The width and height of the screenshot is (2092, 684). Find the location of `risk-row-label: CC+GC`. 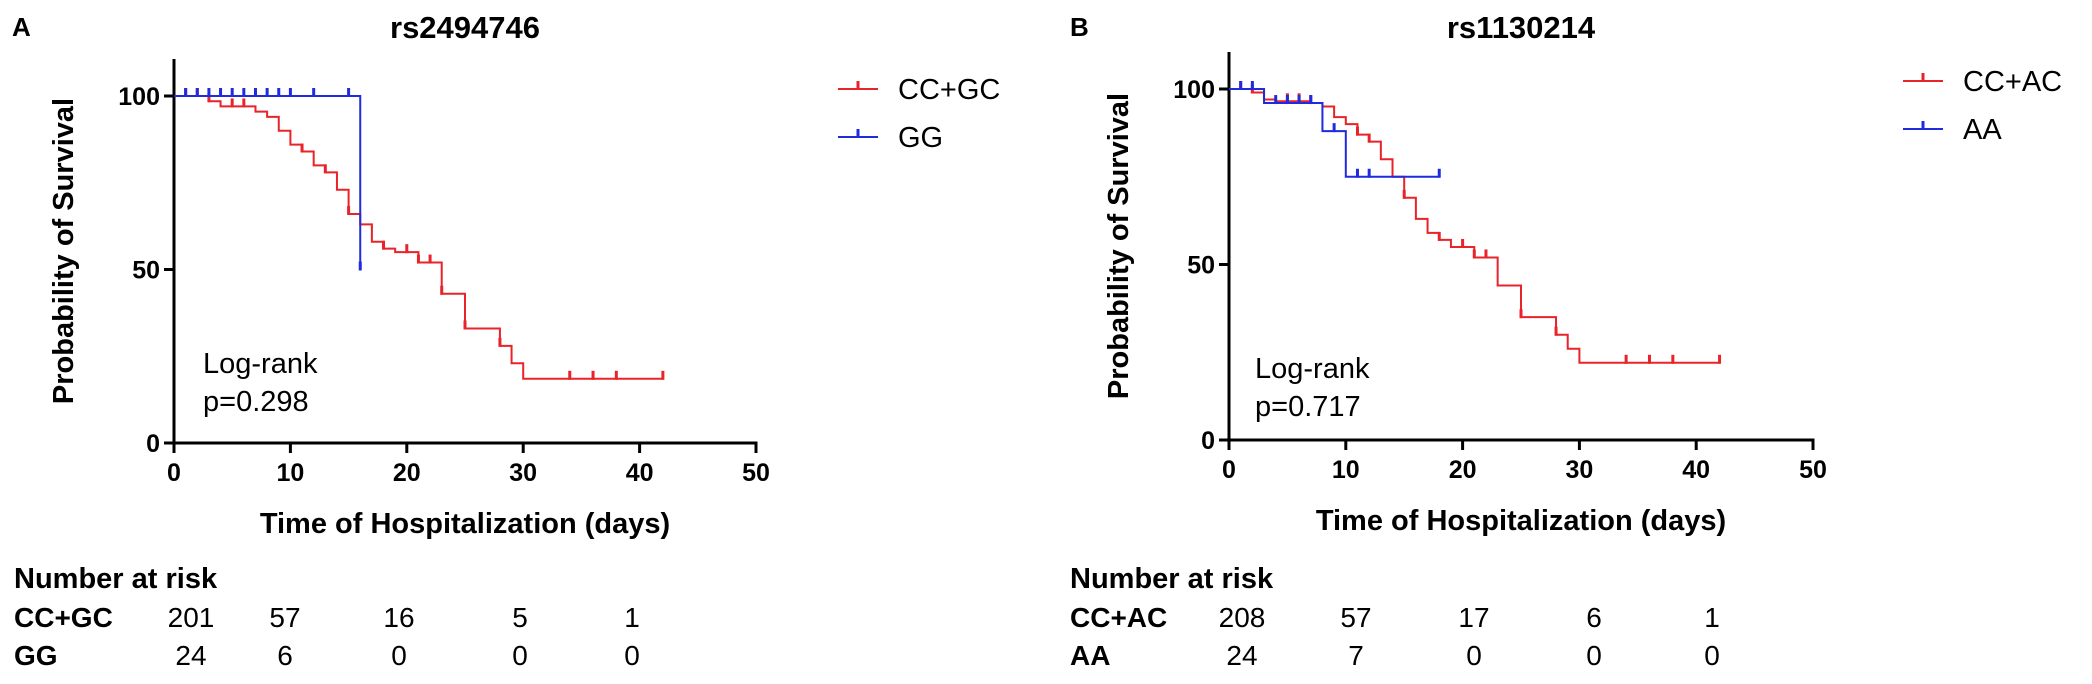

risk-row-label: CC+GC is located at coordinates (63, 617).